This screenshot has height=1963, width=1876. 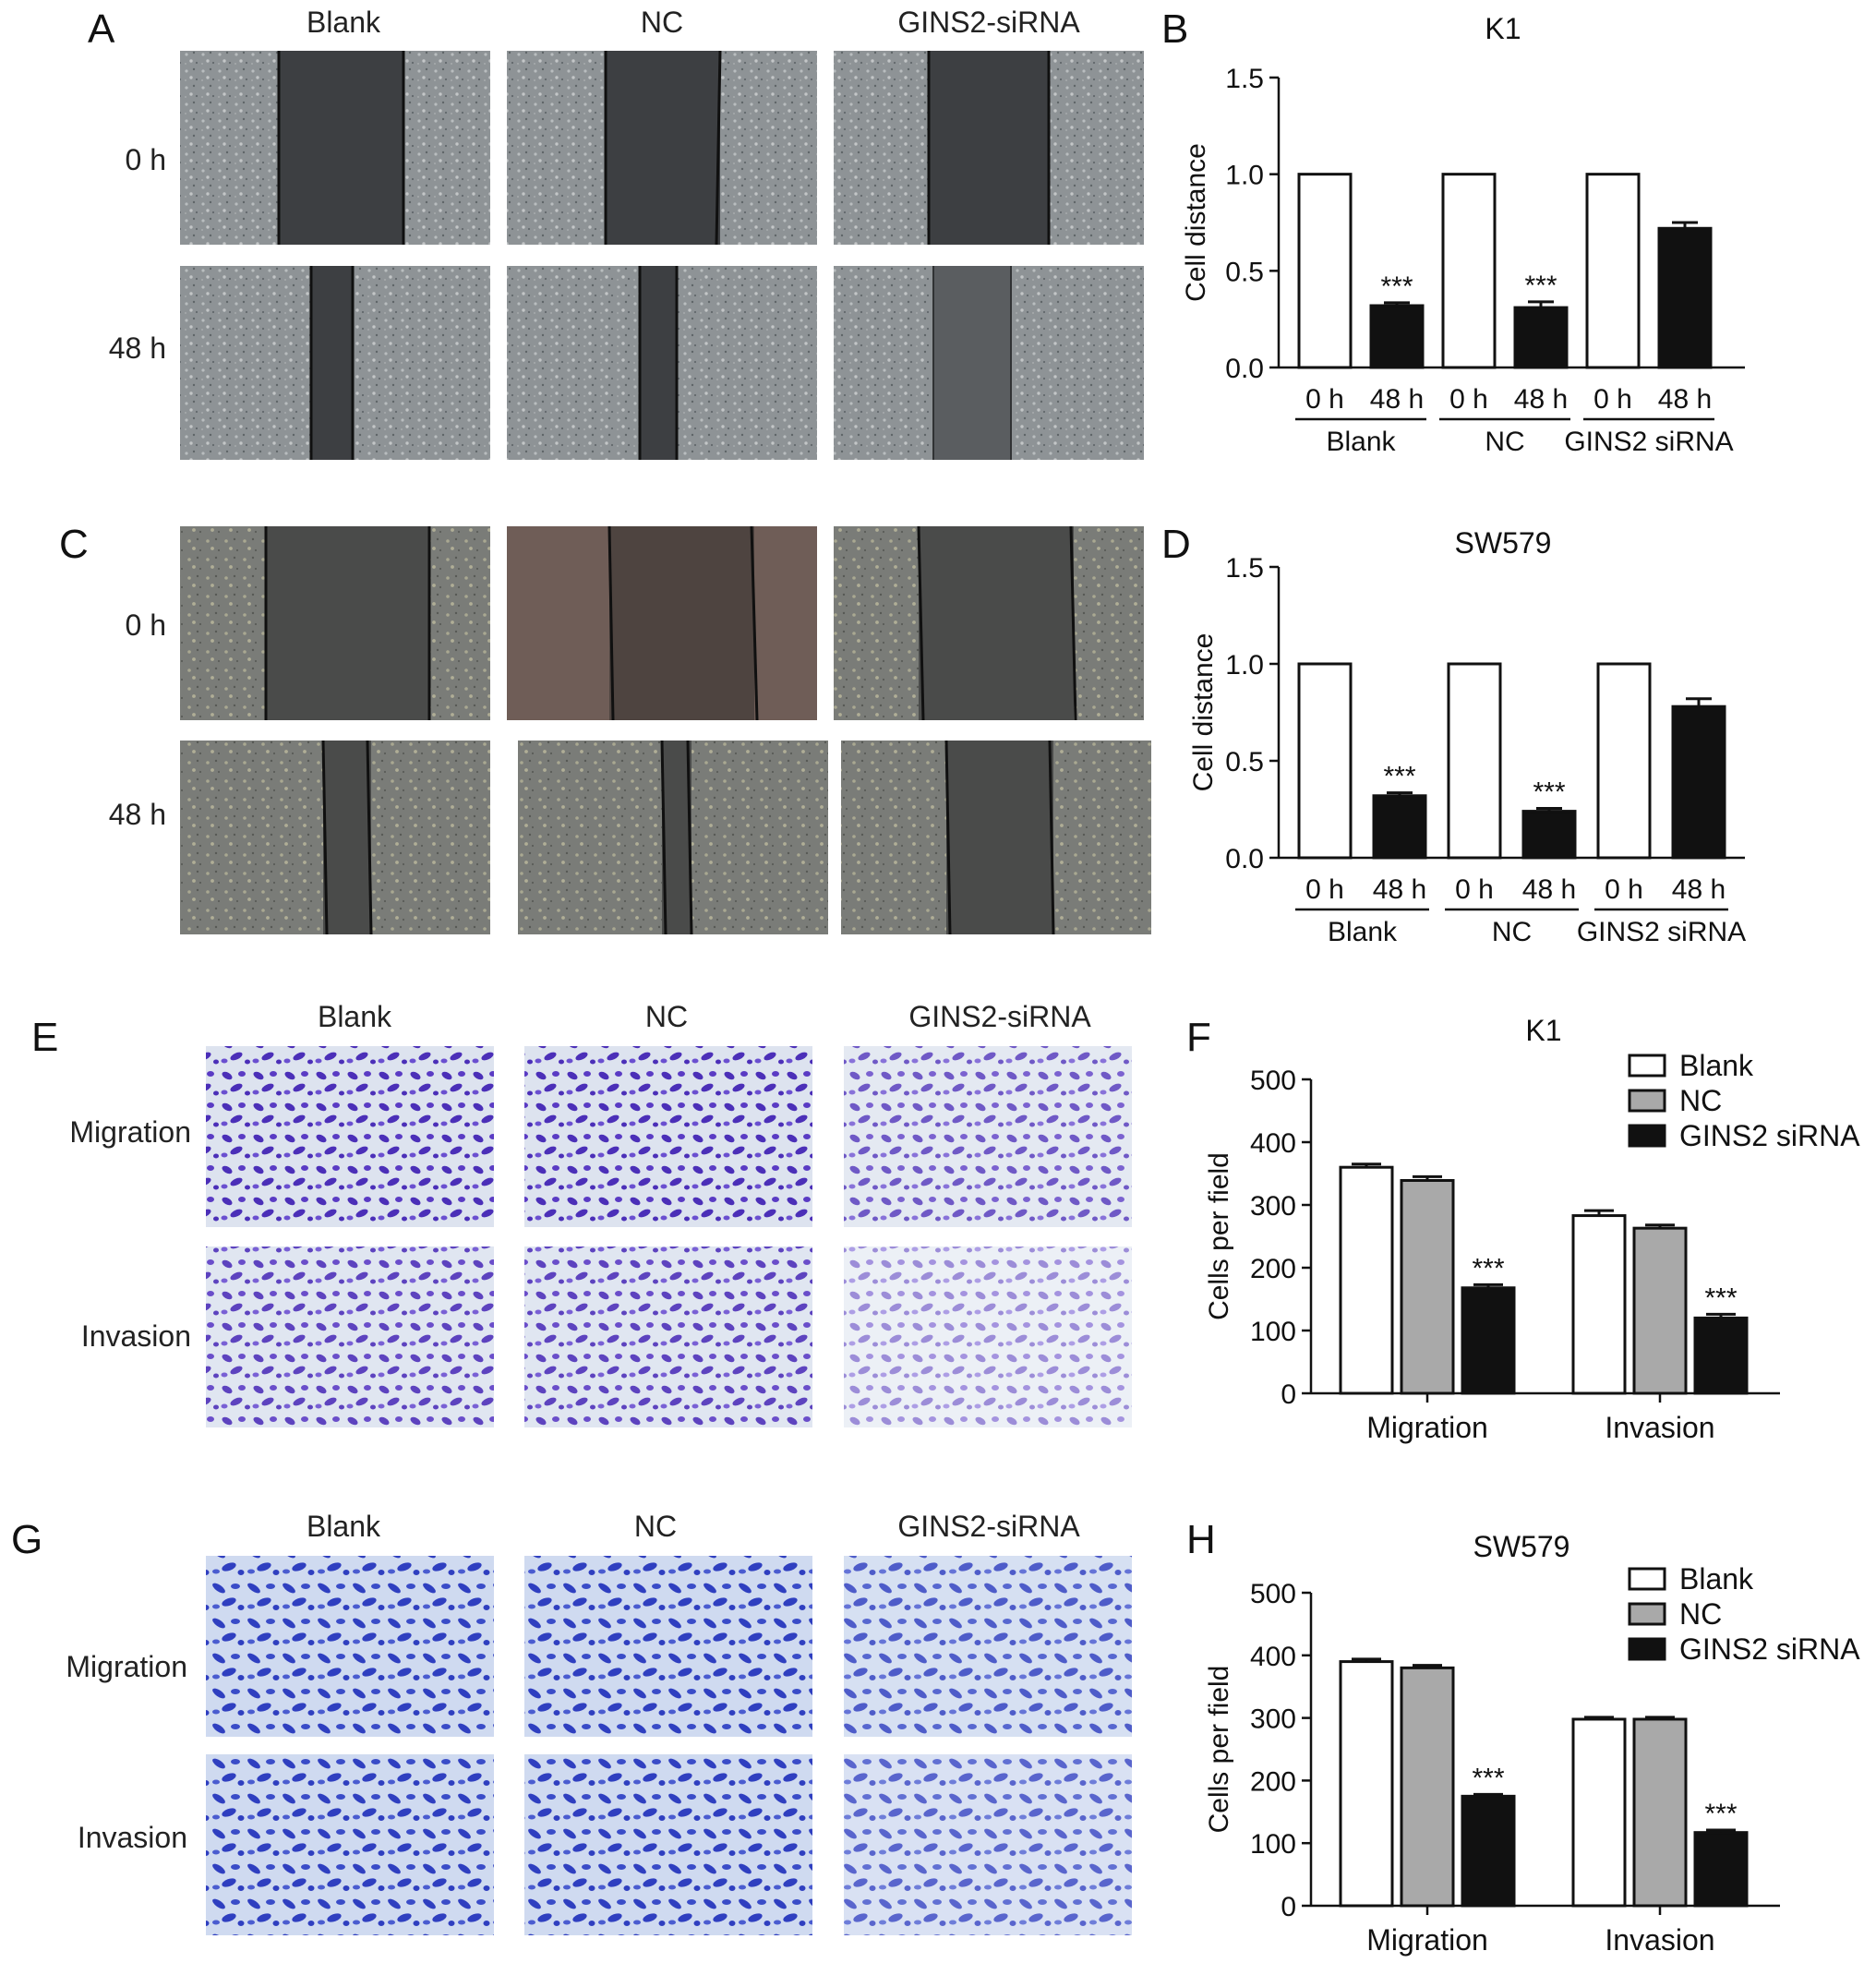 I want to click on panel-letter-e: E, so click(x=44, y=1037).